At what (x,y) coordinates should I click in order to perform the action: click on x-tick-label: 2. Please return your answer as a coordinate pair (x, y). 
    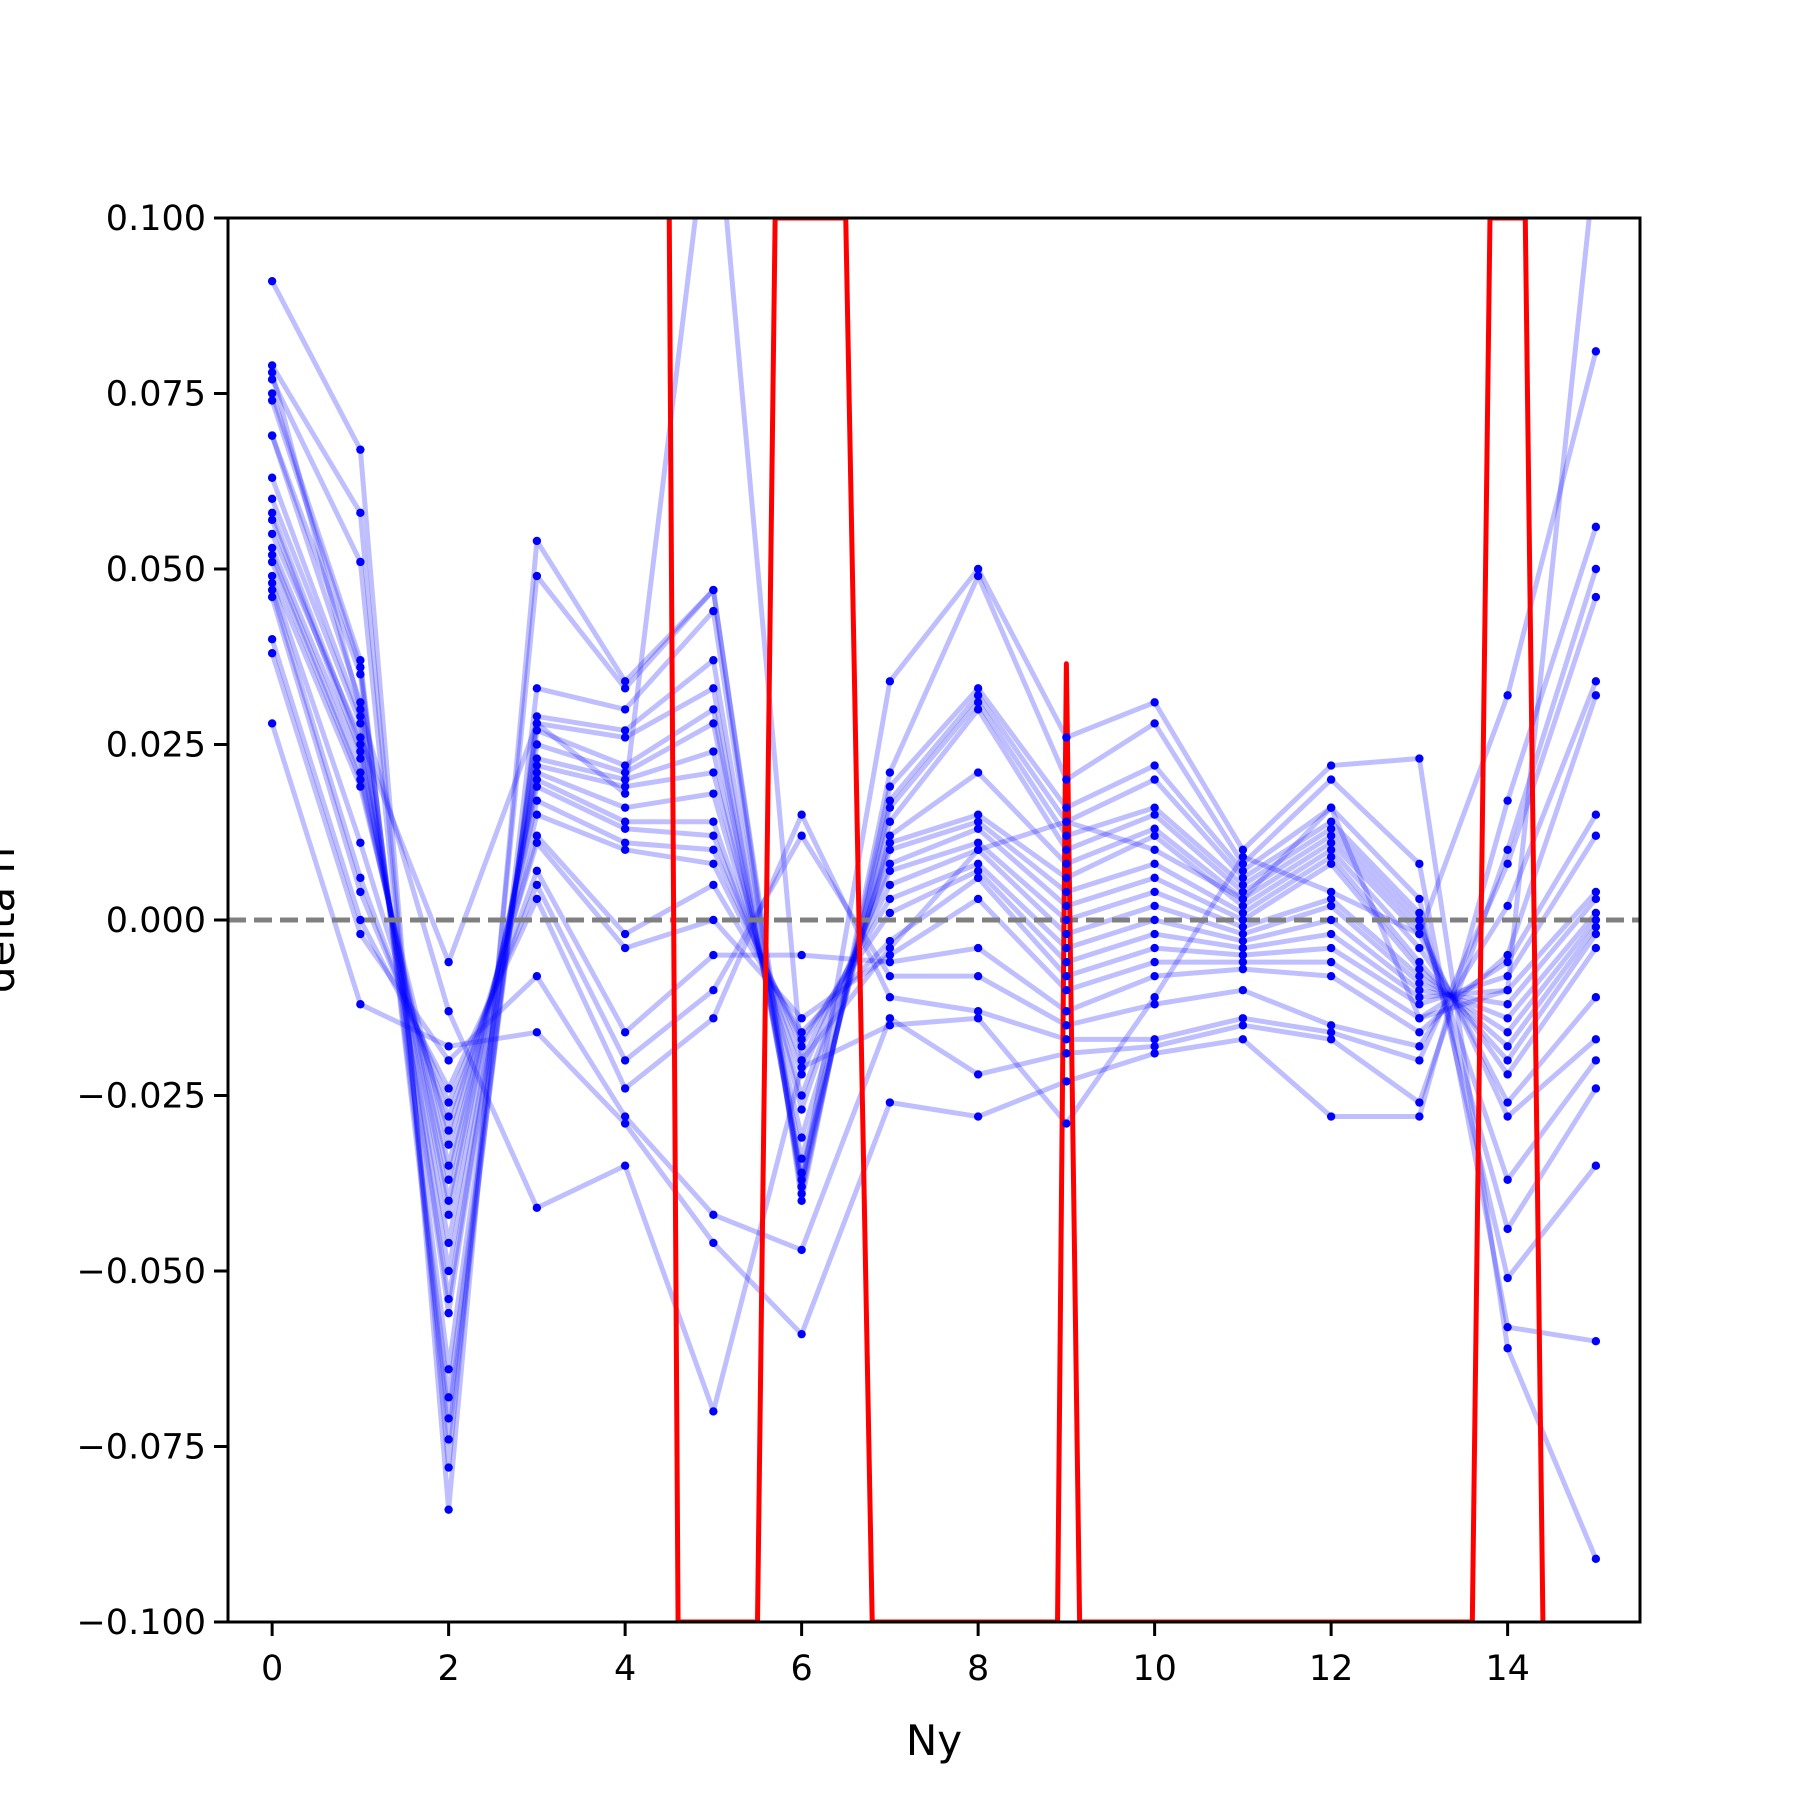
    Looking at the image, I should click on (448, 1669).